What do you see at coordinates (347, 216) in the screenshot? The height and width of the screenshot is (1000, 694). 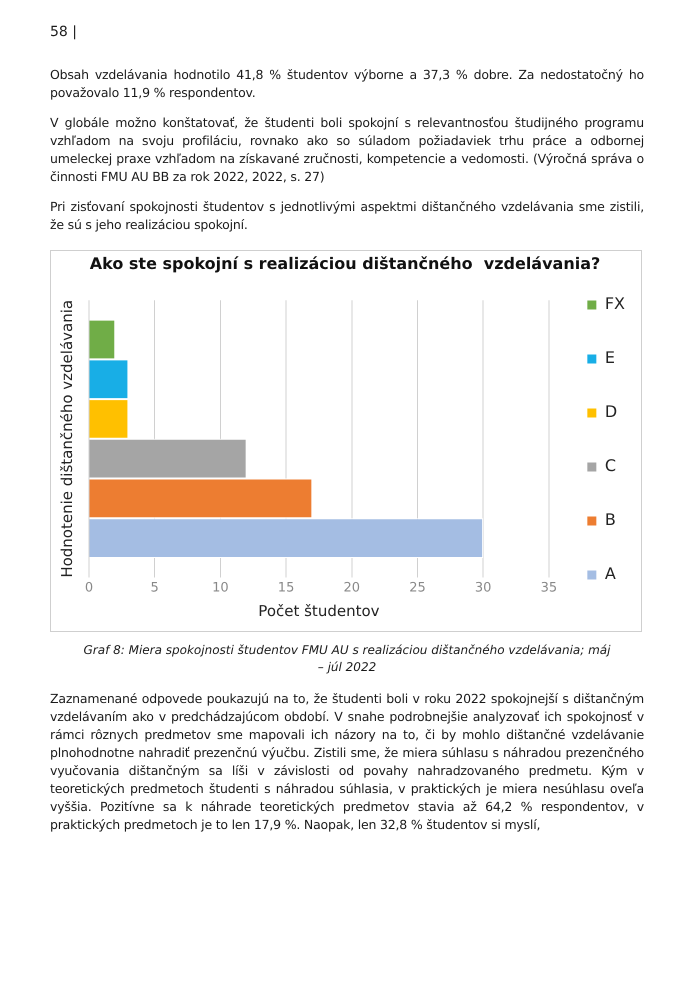 I see `text: Pri zisťovaní spokojnosti študentov s jednotlivými aspektmi dištančného vzdelávania sme zistili, že sú s jeho realizáciou spokojní.` at bounding box center [347, 216].